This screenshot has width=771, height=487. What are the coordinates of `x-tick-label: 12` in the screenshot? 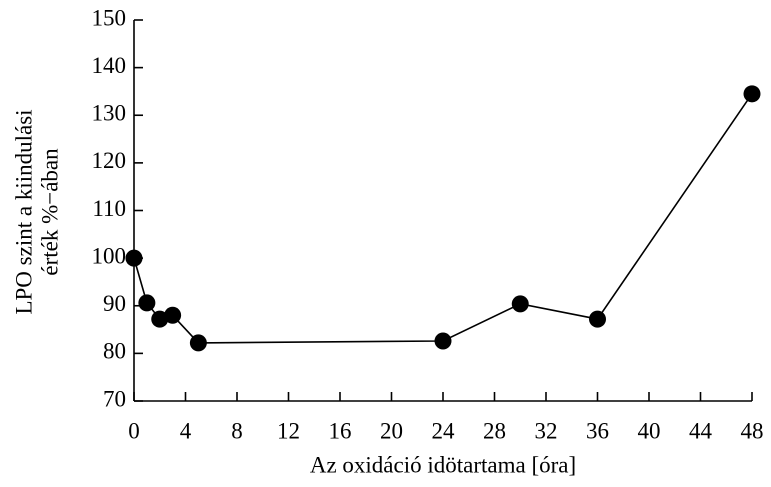 It's located at (288, 430).